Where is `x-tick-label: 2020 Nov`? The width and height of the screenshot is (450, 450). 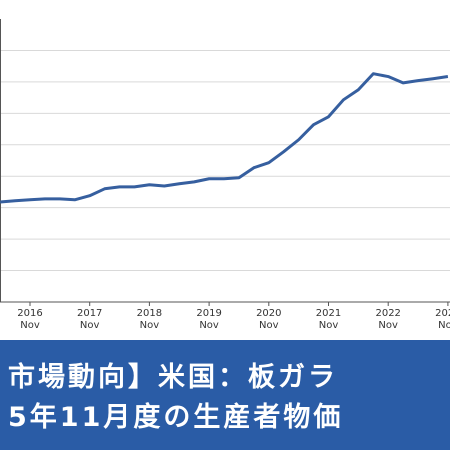 x-tick-label: 2020 Nov is located at coordinates (268, 319).